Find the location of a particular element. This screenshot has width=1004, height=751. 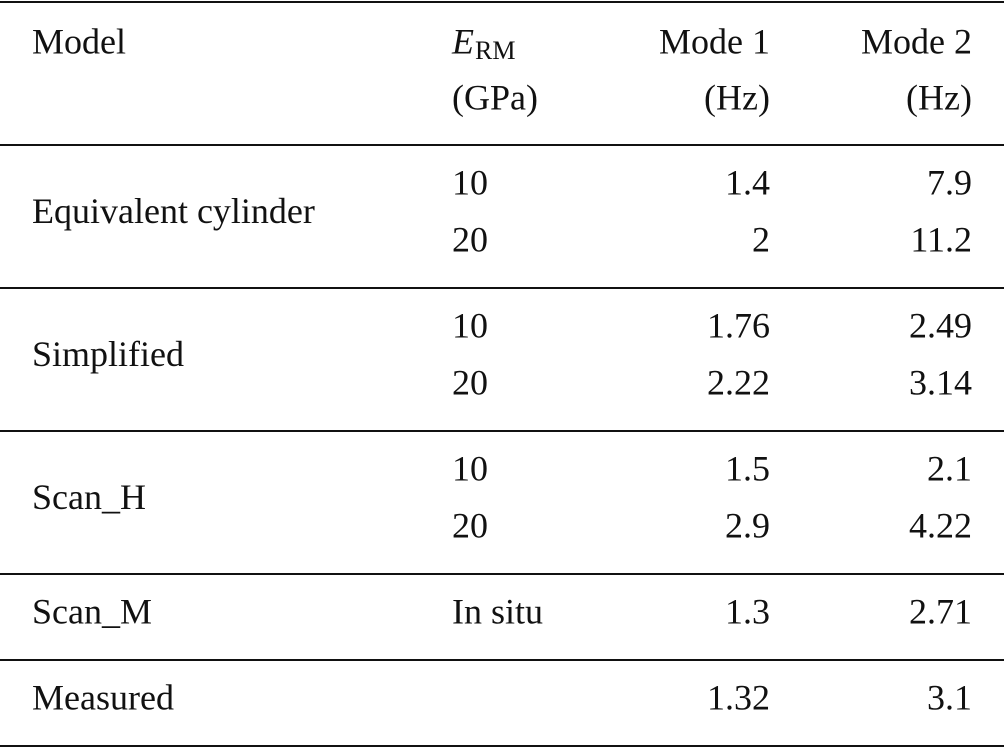

cell: 7.9 is located at coordinates (949, 182).